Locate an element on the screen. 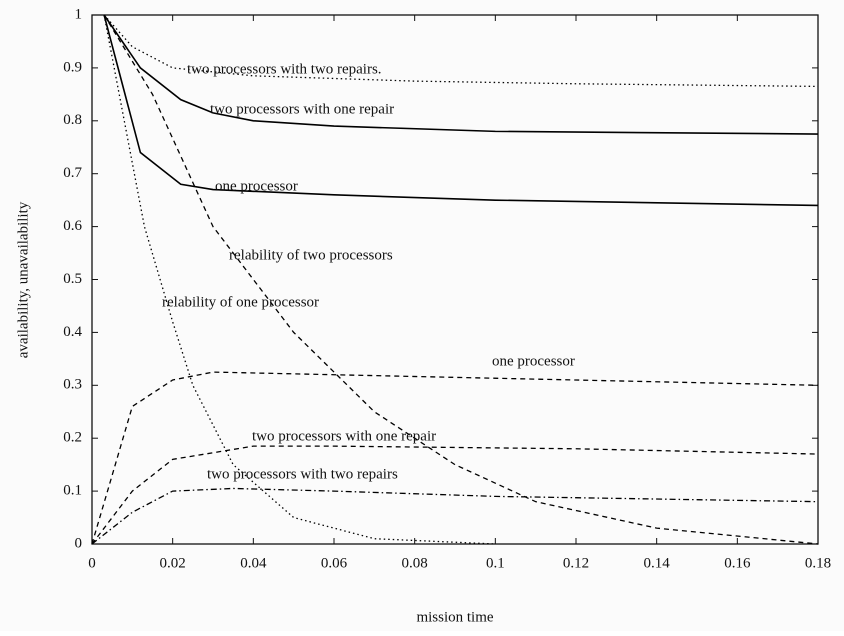 The width and height of the screenshot is (844, 636). line-label: two processors with two repairs. is located at coordinates (284, 69).